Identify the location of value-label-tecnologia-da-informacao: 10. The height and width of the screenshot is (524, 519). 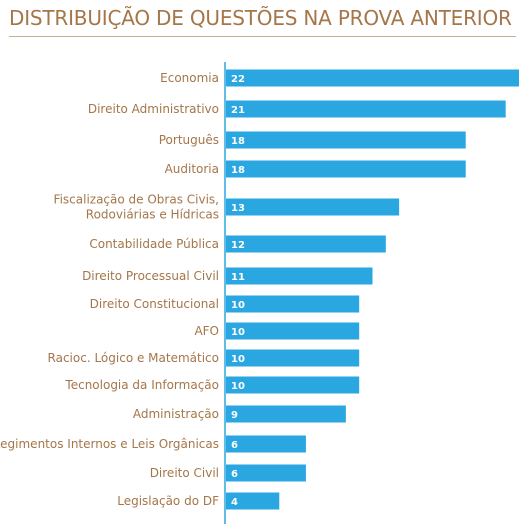
(238, 386).